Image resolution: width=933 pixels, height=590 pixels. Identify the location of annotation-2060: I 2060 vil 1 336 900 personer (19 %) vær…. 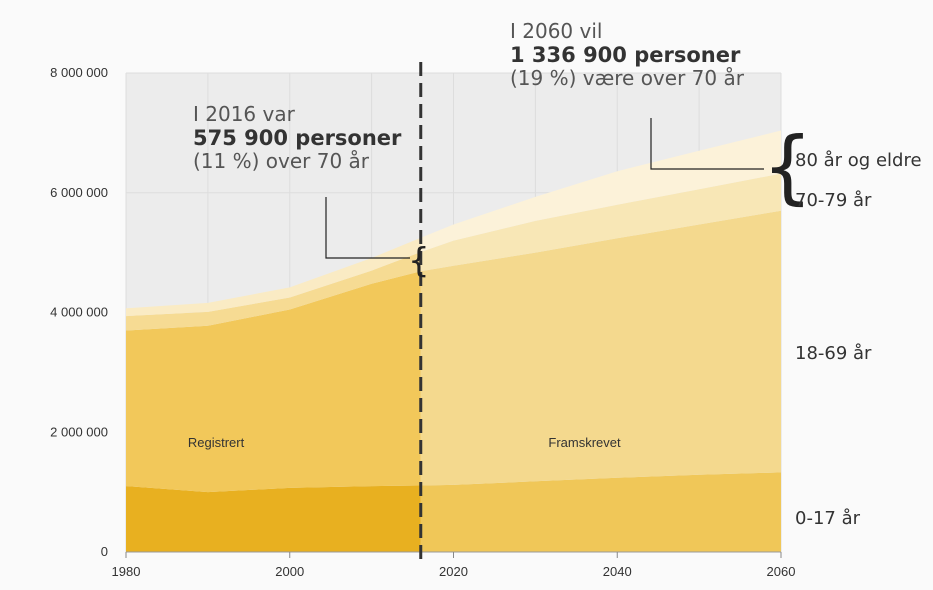
(627, 55).